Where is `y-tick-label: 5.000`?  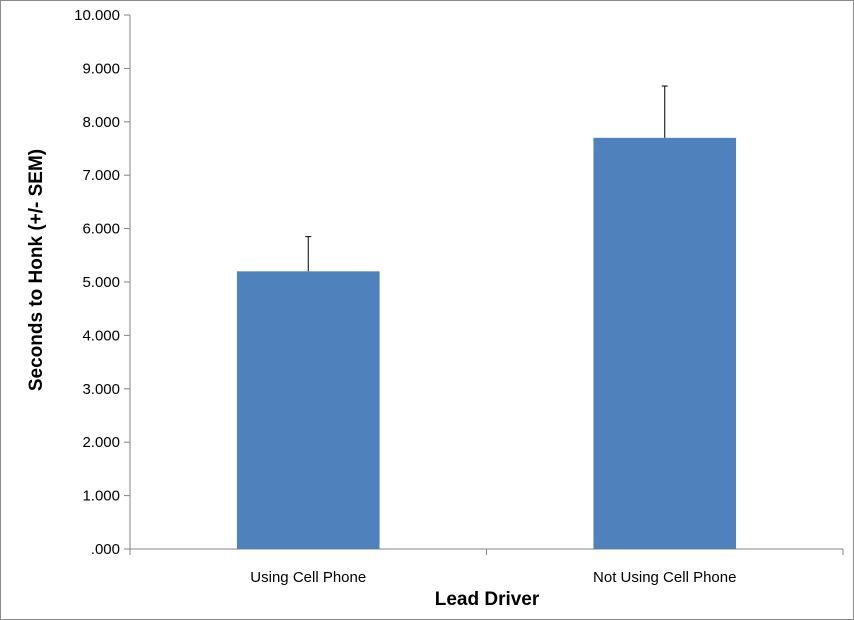 y-tick-label: 5.000 is located at coordinates (101, 282).